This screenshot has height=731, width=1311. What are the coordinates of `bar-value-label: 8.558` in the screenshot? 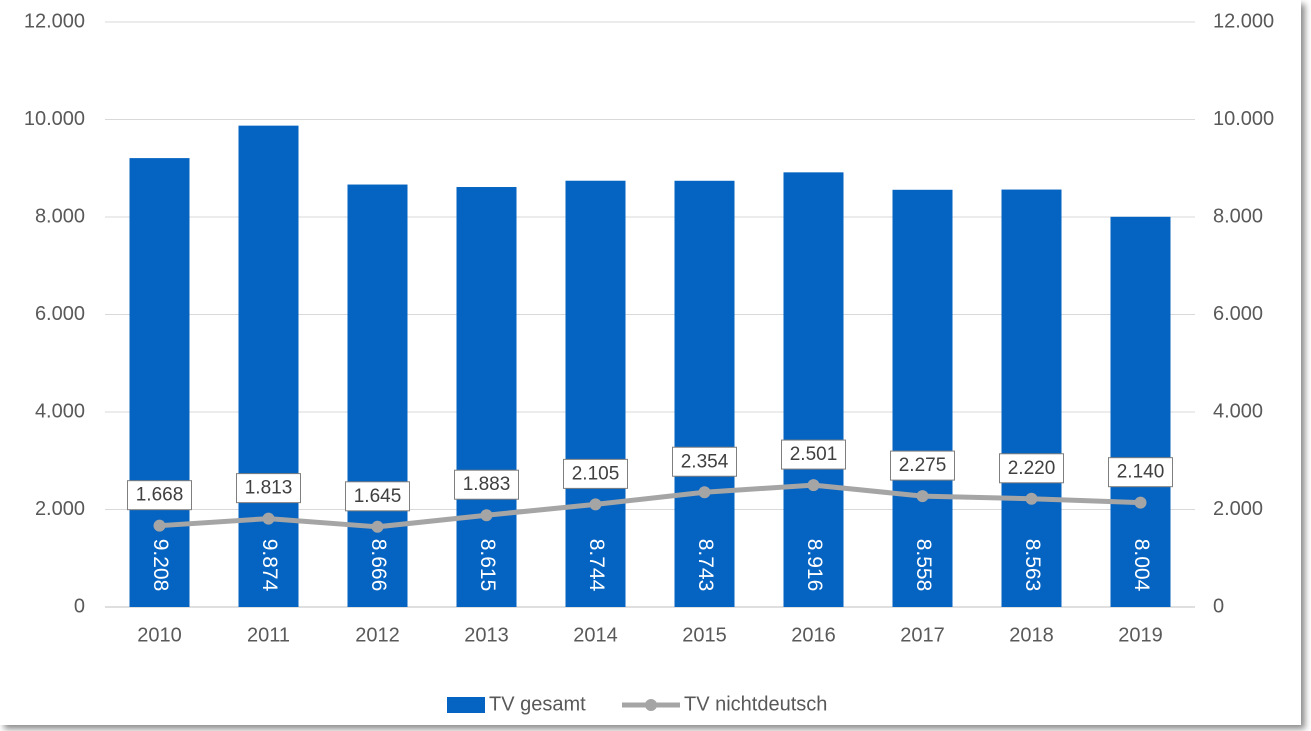 It's located at (923, 565).